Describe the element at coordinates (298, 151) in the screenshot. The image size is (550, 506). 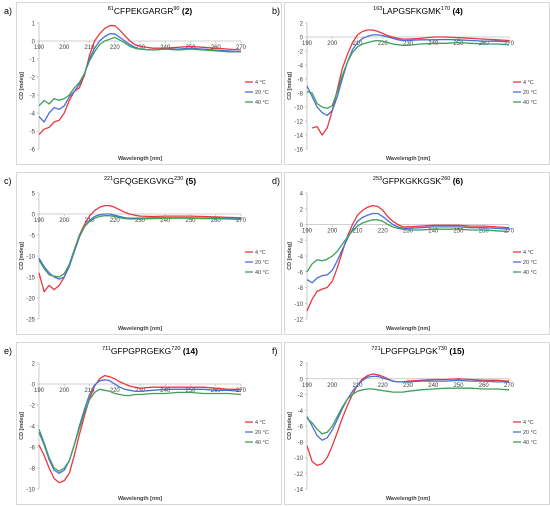
I see `y-tick-label: -16` at that location.